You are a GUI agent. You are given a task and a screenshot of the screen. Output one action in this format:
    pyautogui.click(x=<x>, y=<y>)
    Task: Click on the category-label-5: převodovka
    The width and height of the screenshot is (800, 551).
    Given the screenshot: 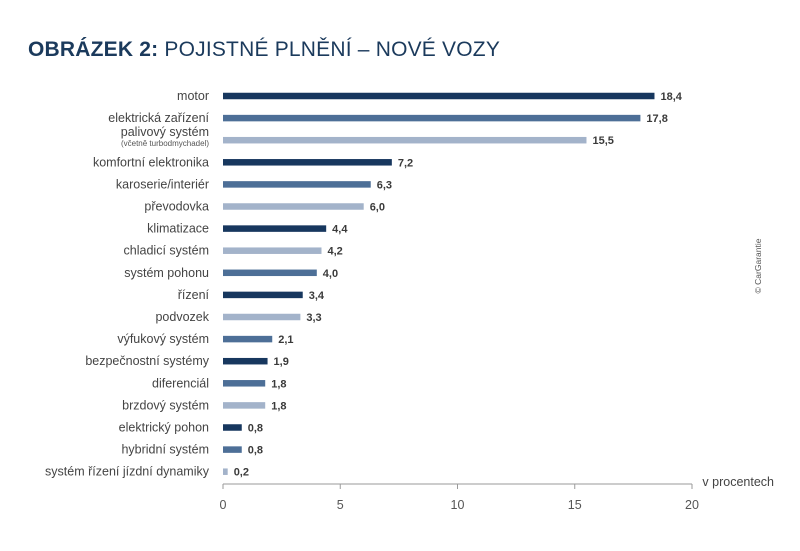 What is the action you would take?
    pyautogui.click(x=176, y=207)
    